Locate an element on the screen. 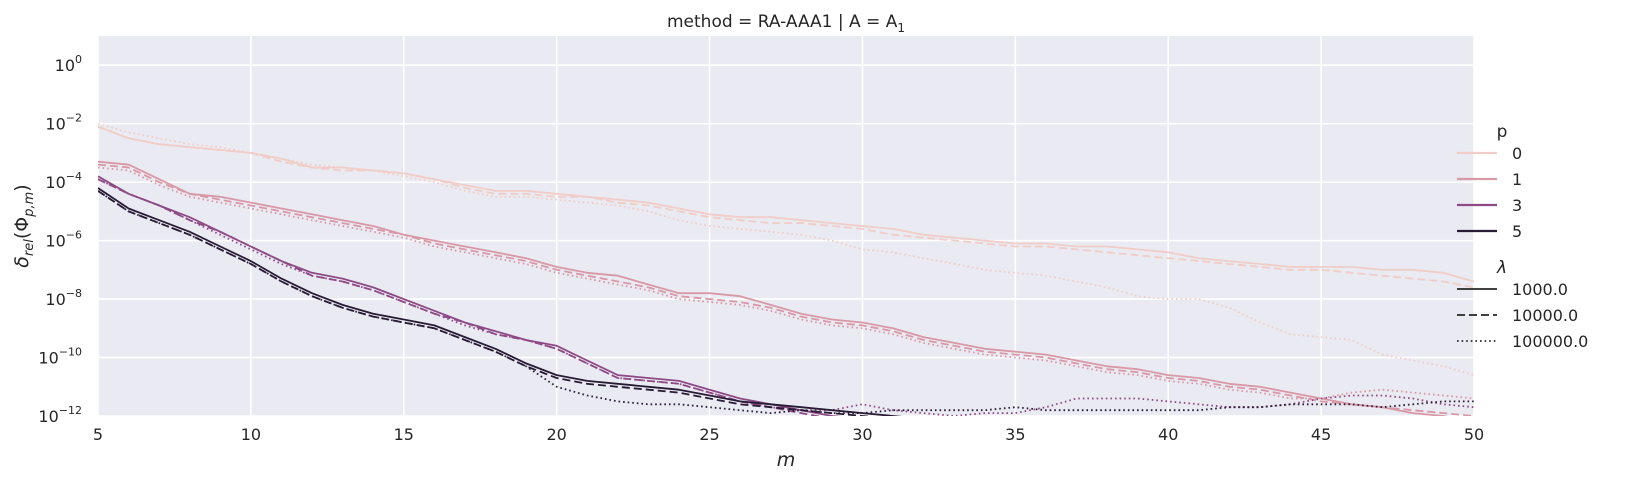 Image resolution: width=1626 pixels, height=480 pixels. legend-hue-label: 0 is located at coordinates (1517, 153).